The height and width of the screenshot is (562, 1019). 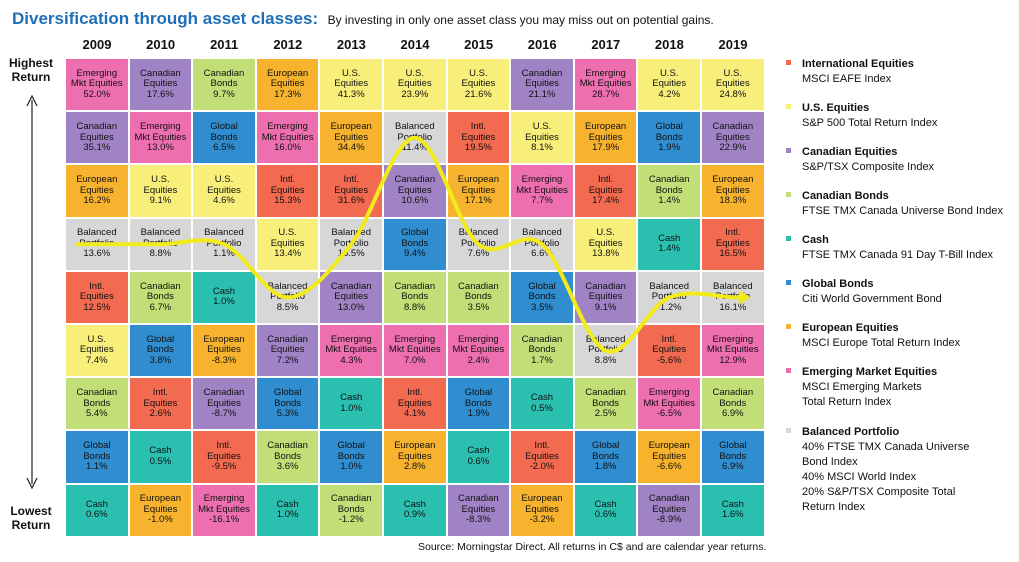 What do you see at coordinates (414, 148) in the screenshot?
I see `cell-value: 11.4%` at bounding box center [414, 148].